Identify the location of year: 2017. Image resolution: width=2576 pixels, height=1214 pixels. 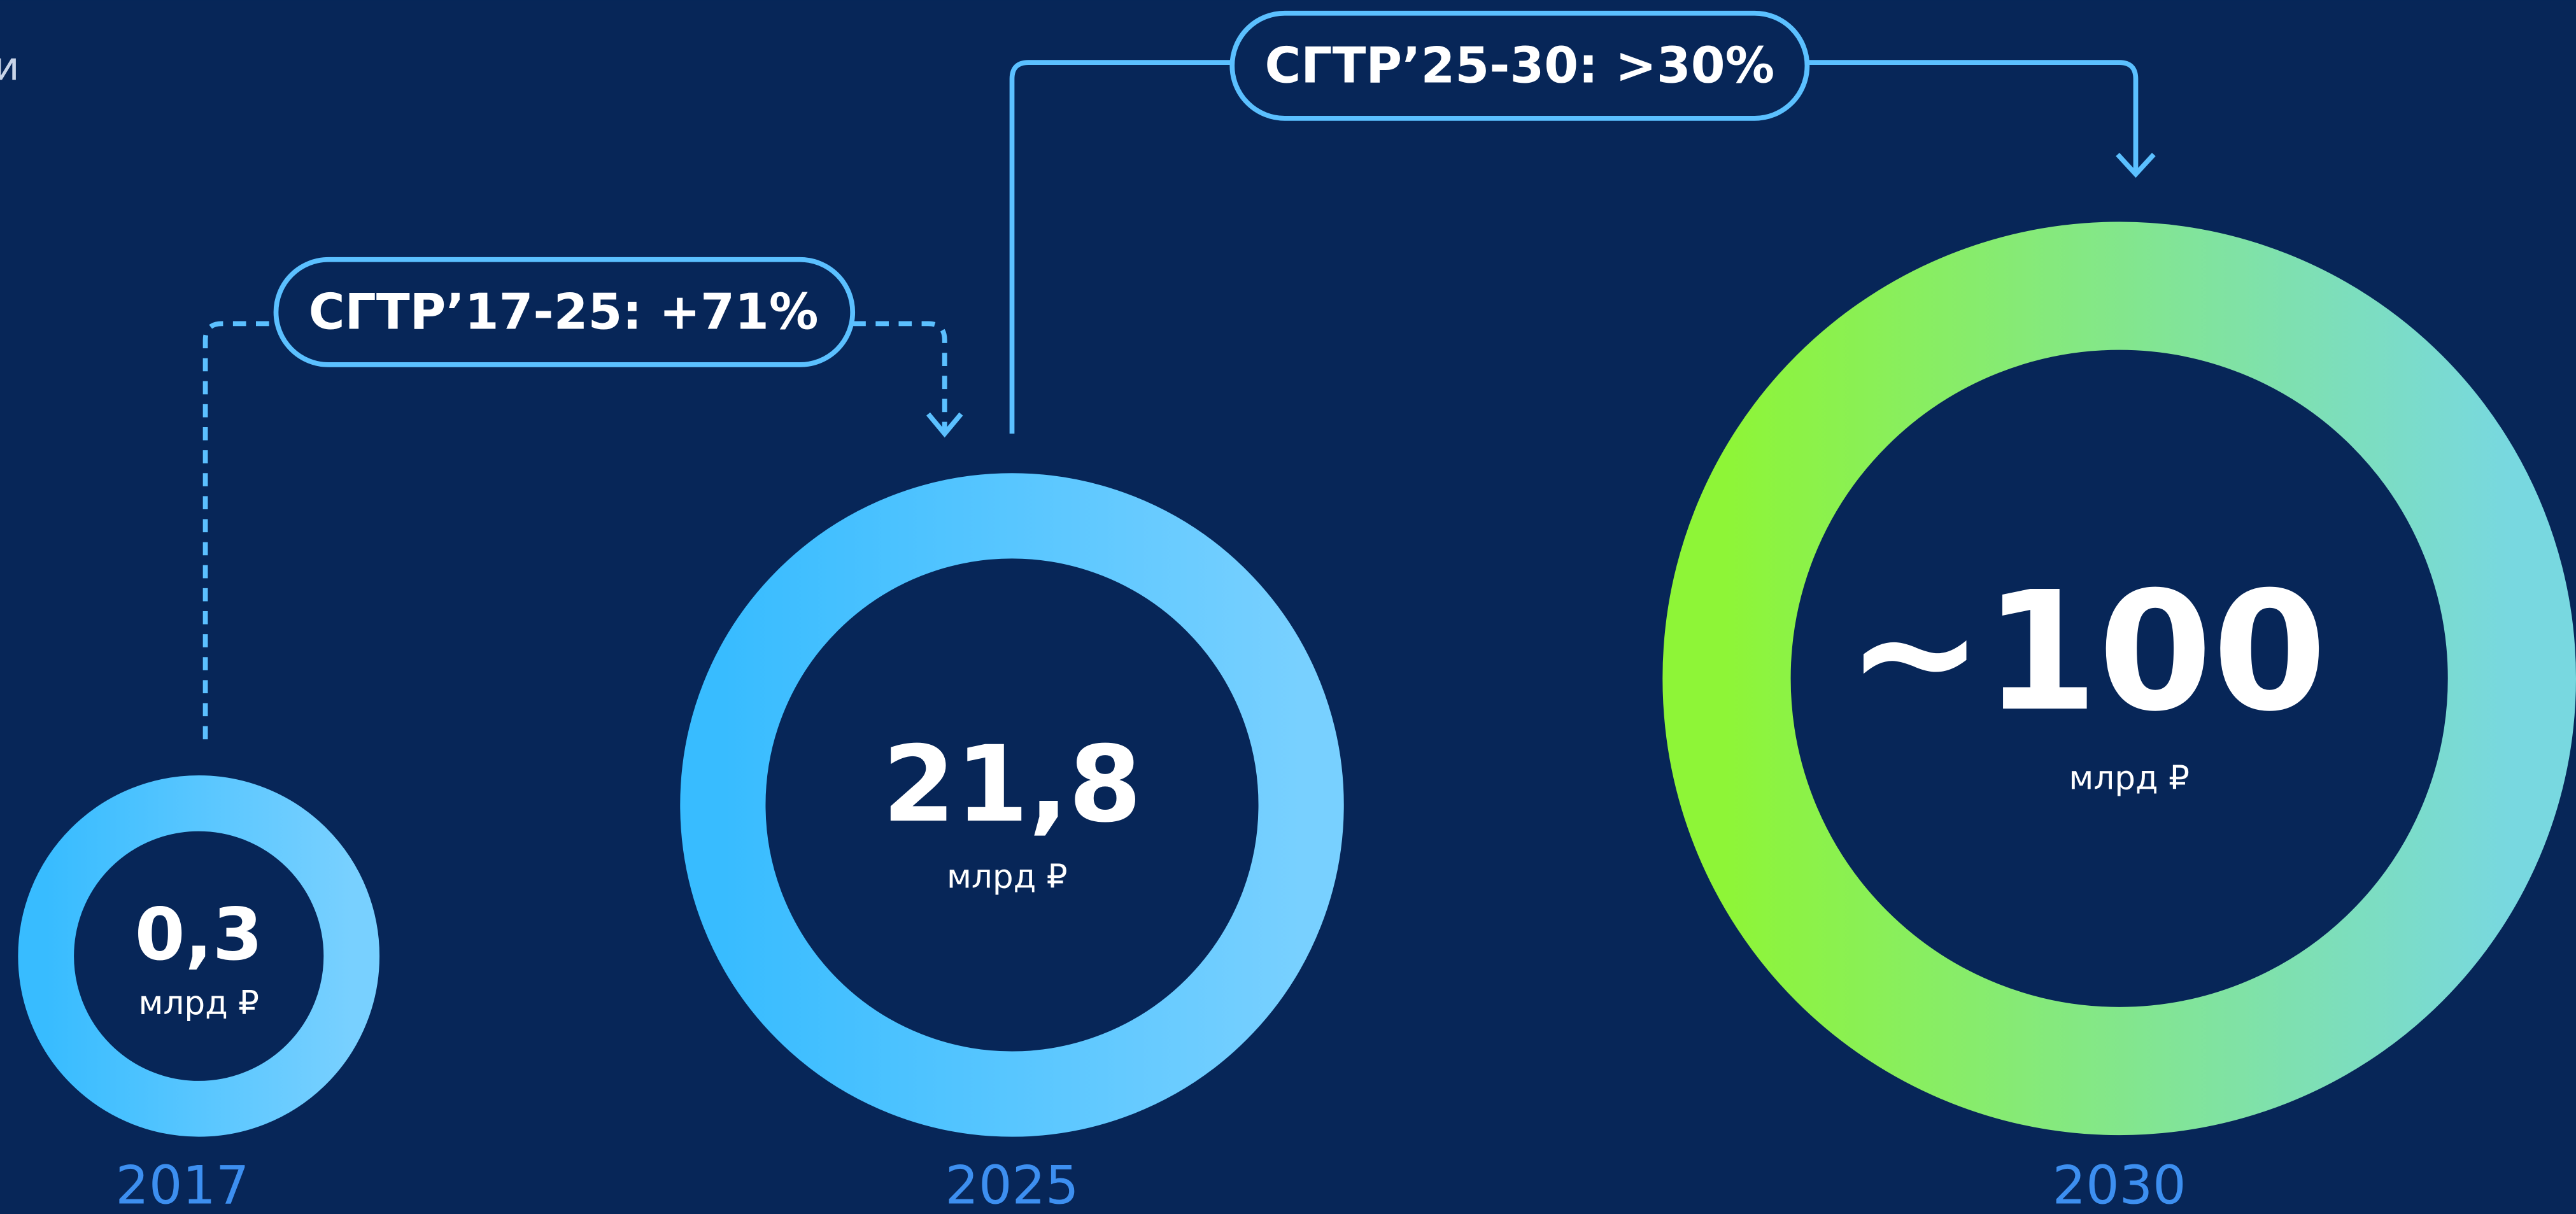
(182, 1184).